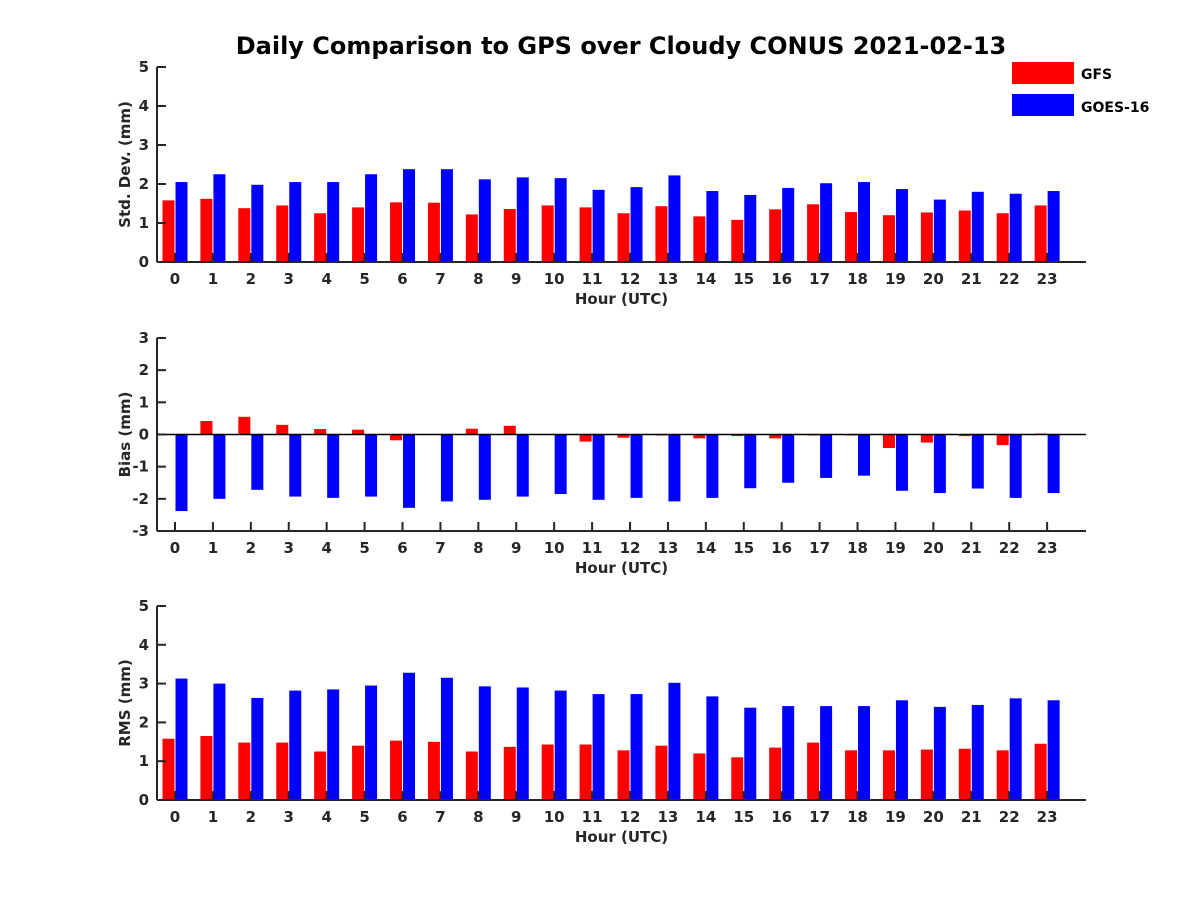 Image resolution: width=1200 pixels, height=900 pixels. I want to click on x-tick-label: 22, so click(1009, 279).